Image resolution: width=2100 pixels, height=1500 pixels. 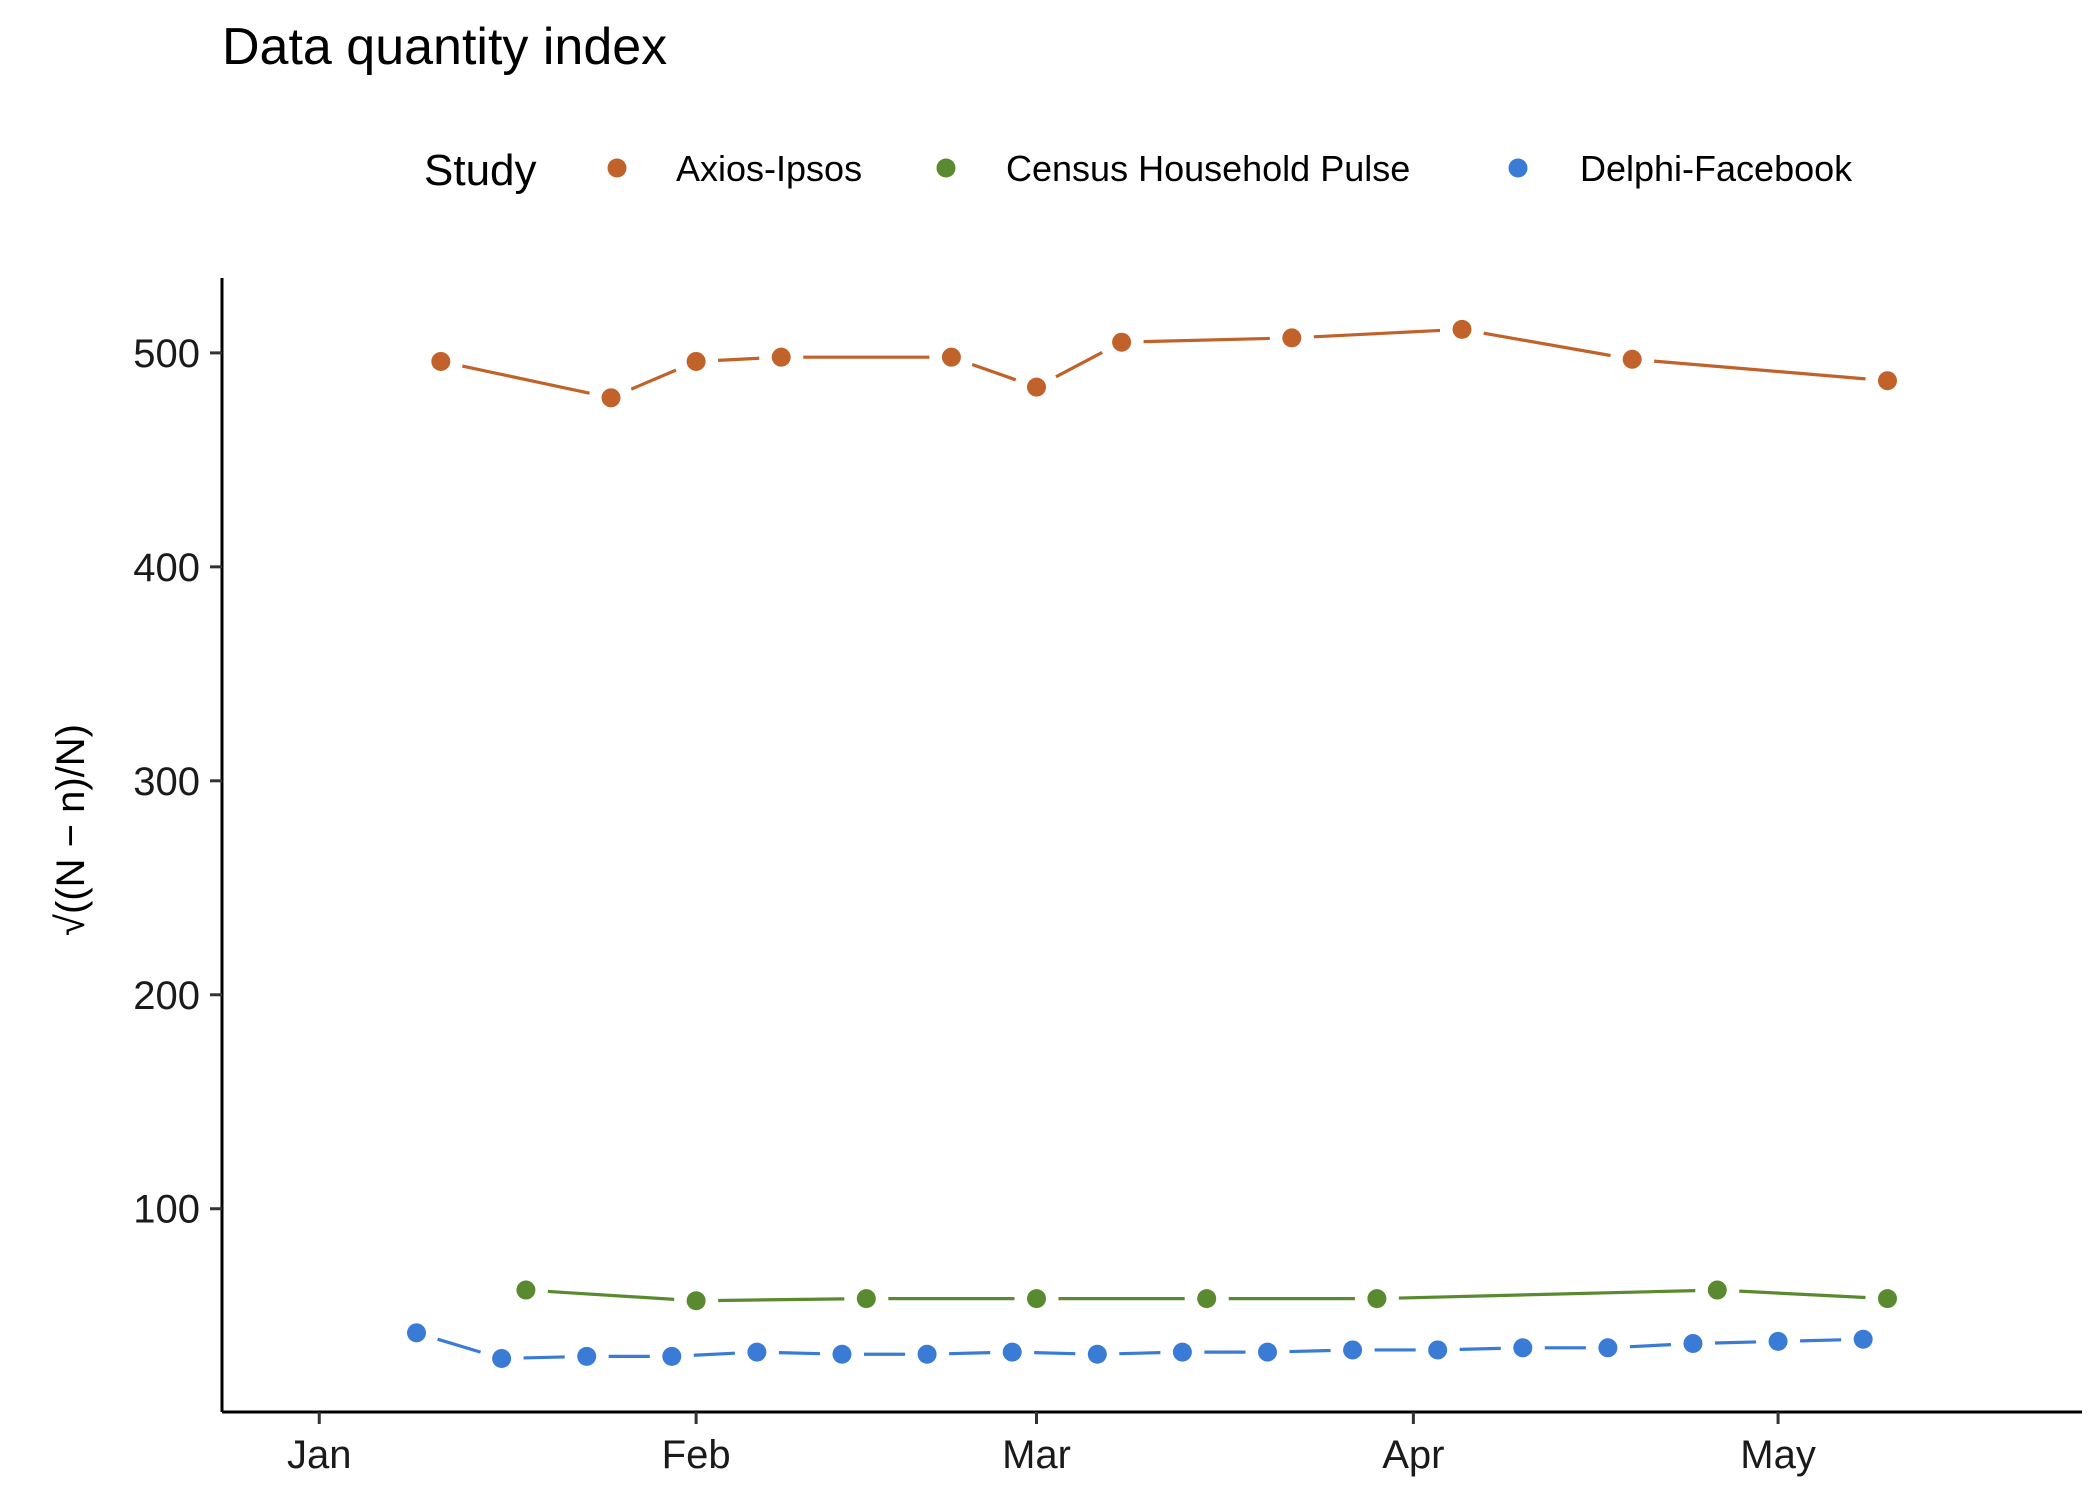 I want to click on legend-key-axios-ipsos, so click(x=617, y=168).